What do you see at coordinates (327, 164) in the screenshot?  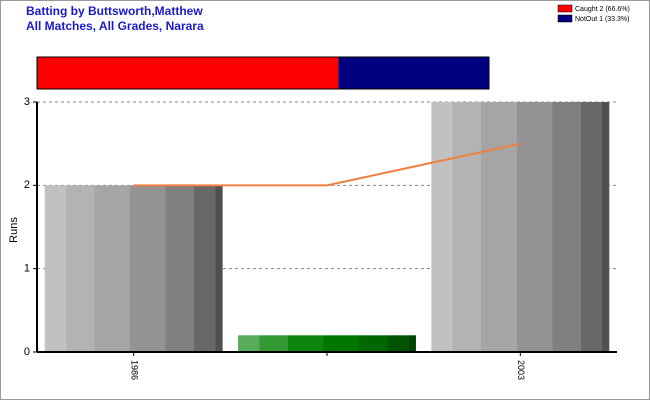 I see `line` at bounding box center [327, 164].